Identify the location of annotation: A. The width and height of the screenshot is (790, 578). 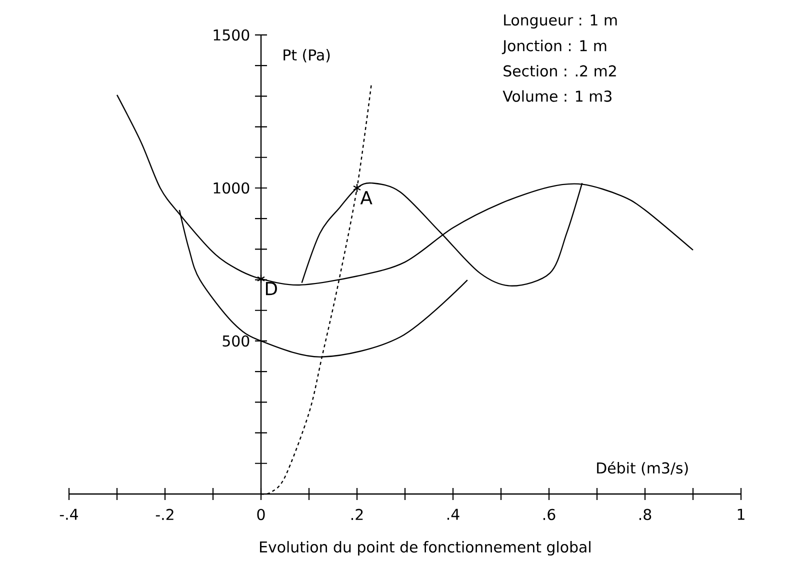
(366, 197).